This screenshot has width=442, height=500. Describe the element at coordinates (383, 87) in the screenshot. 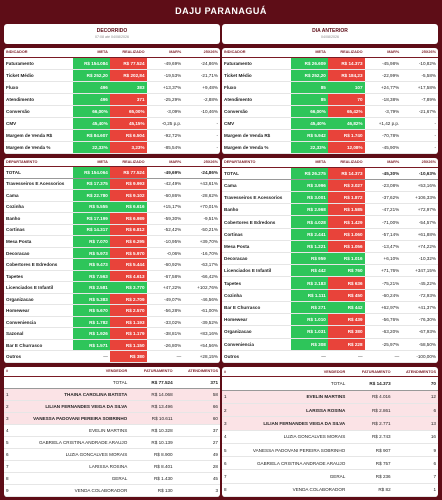

I see `cell: +24,77%` at that location.